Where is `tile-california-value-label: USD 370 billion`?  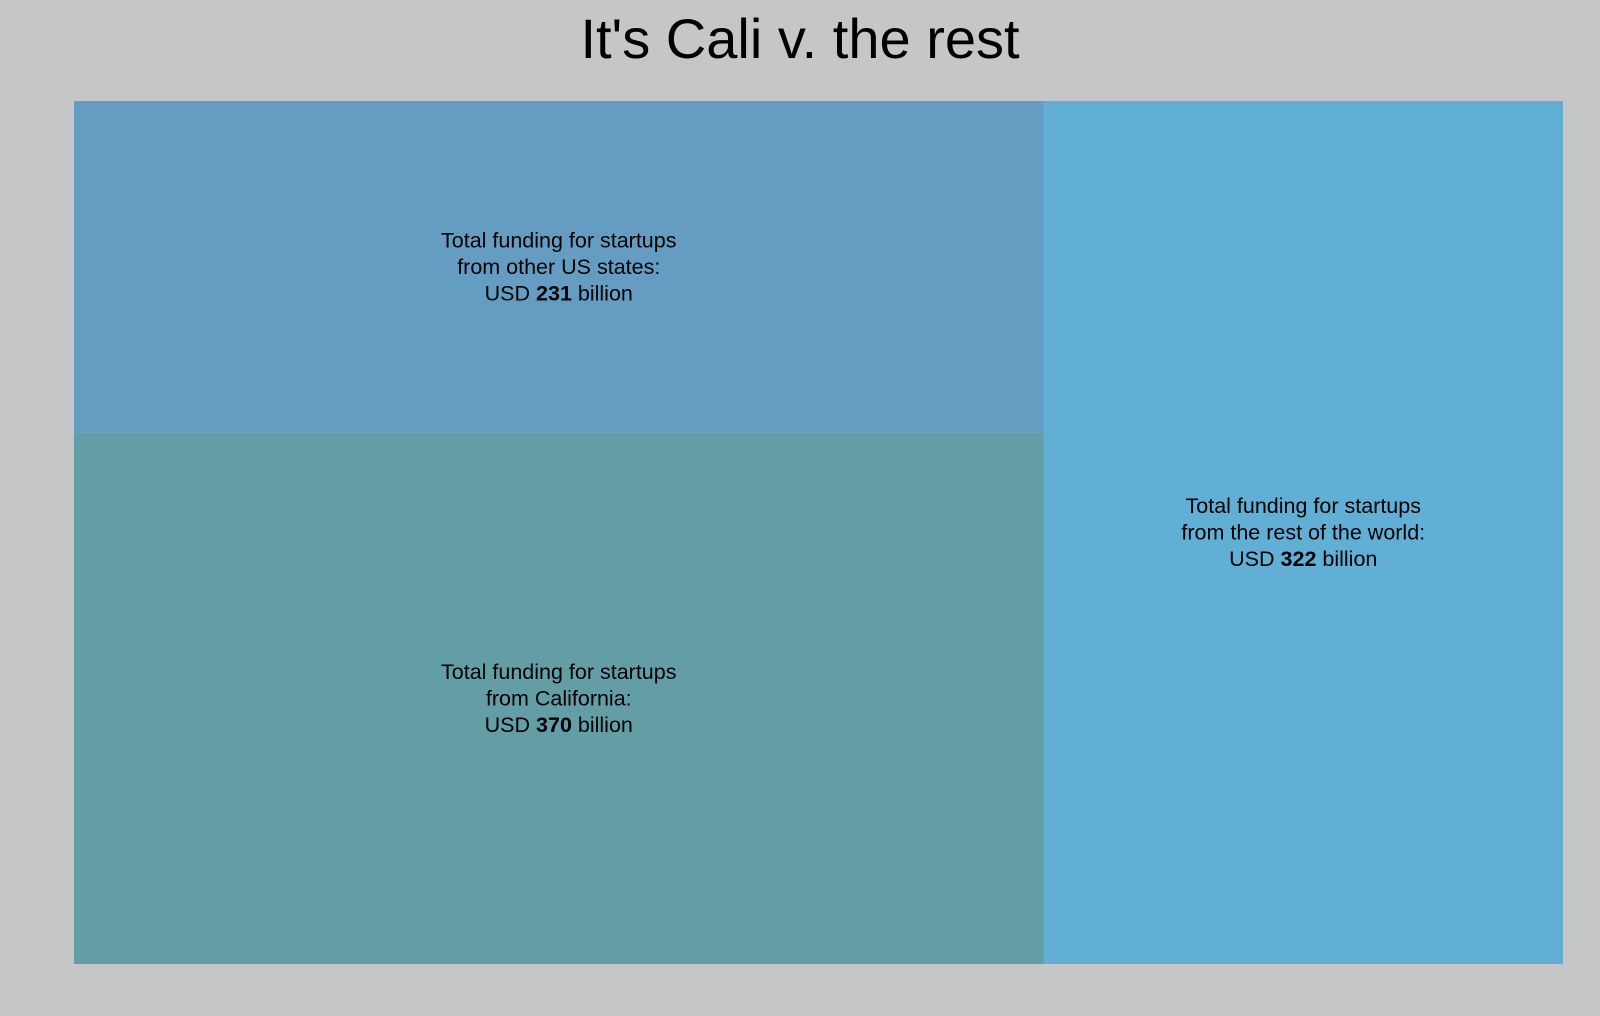
tile-california-value-label: USD 370 billion is located at coordinates (559, 725).